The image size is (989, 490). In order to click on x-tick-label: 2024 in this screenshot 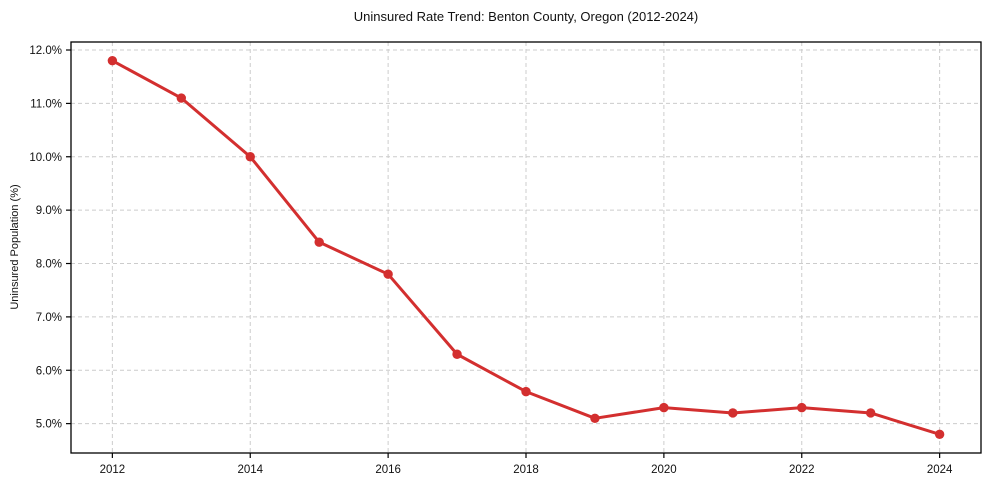, I will do `click(940, 470)`.